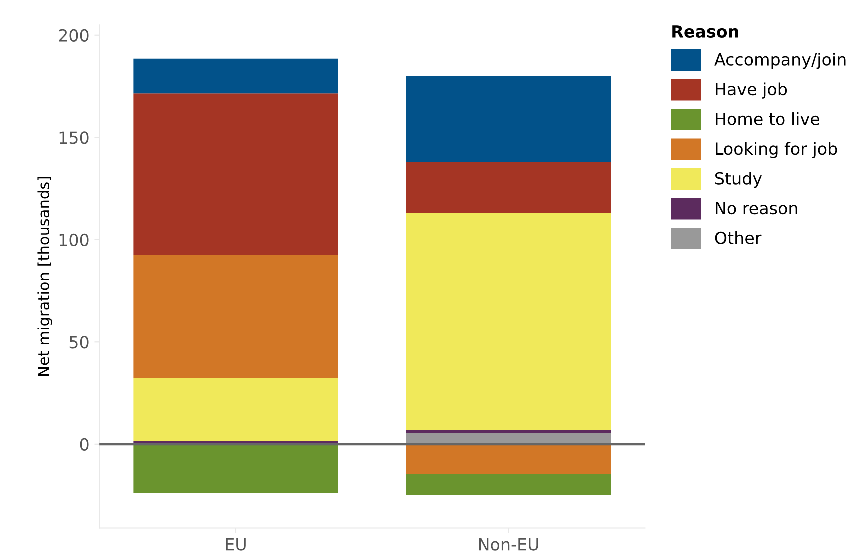  I want to click on y-tick-label: 100, so click(74, 240).